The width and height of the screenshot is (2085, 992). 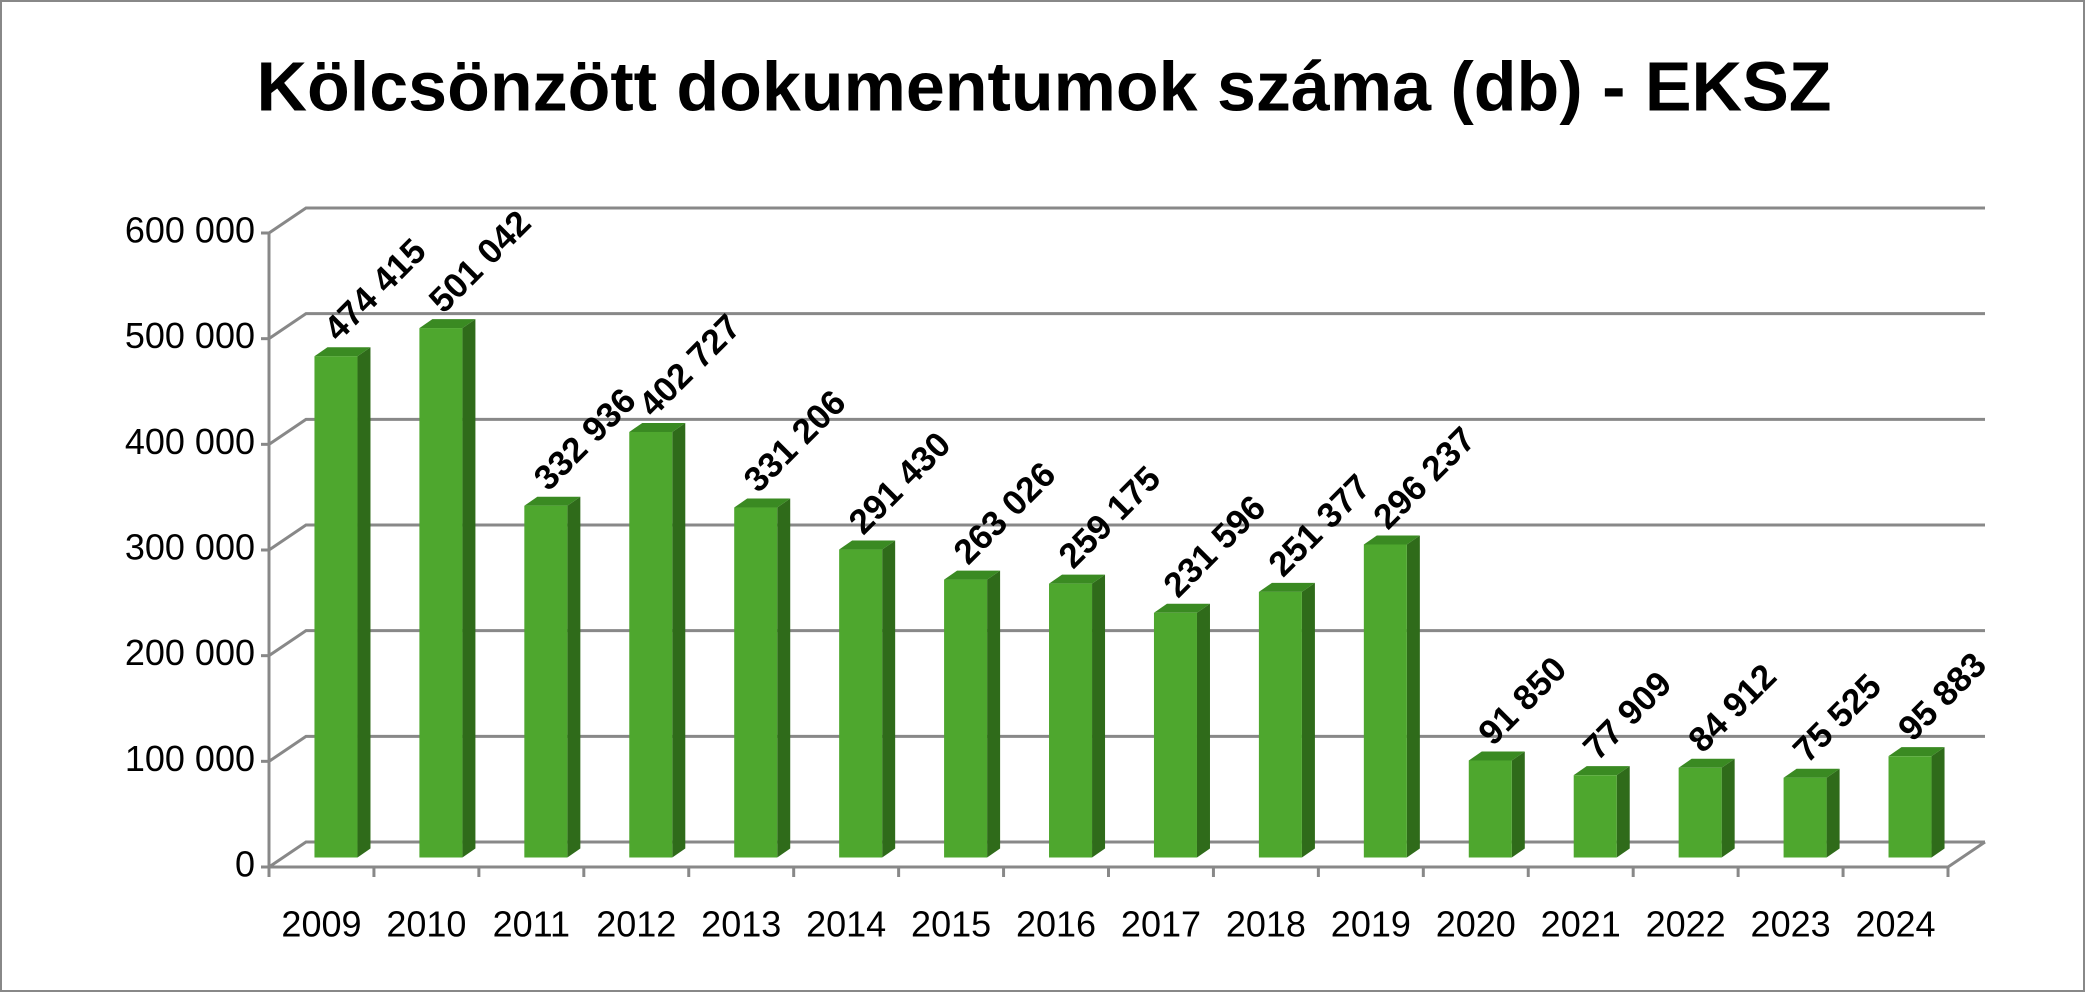 What do you see at coordinates (951, 924) in the screenshot?
I see `x-tick-label: 2015` at bounding box center [951, 924].